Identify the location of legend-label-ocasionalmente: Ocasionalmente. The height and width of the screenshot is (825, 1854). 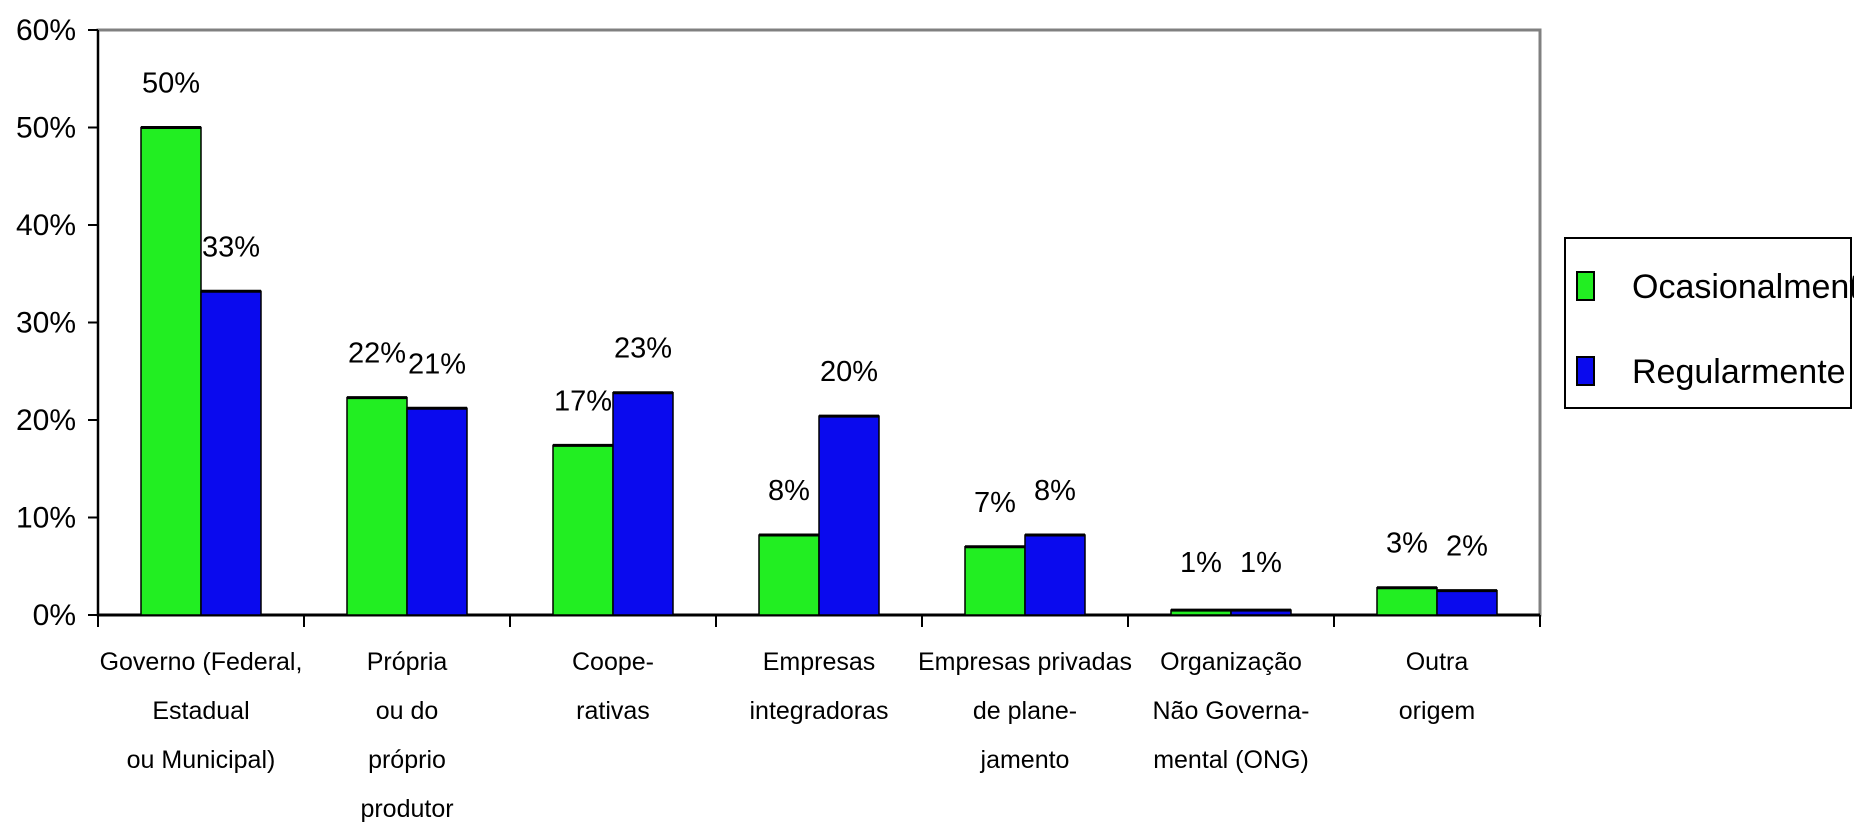
(1743, 287).